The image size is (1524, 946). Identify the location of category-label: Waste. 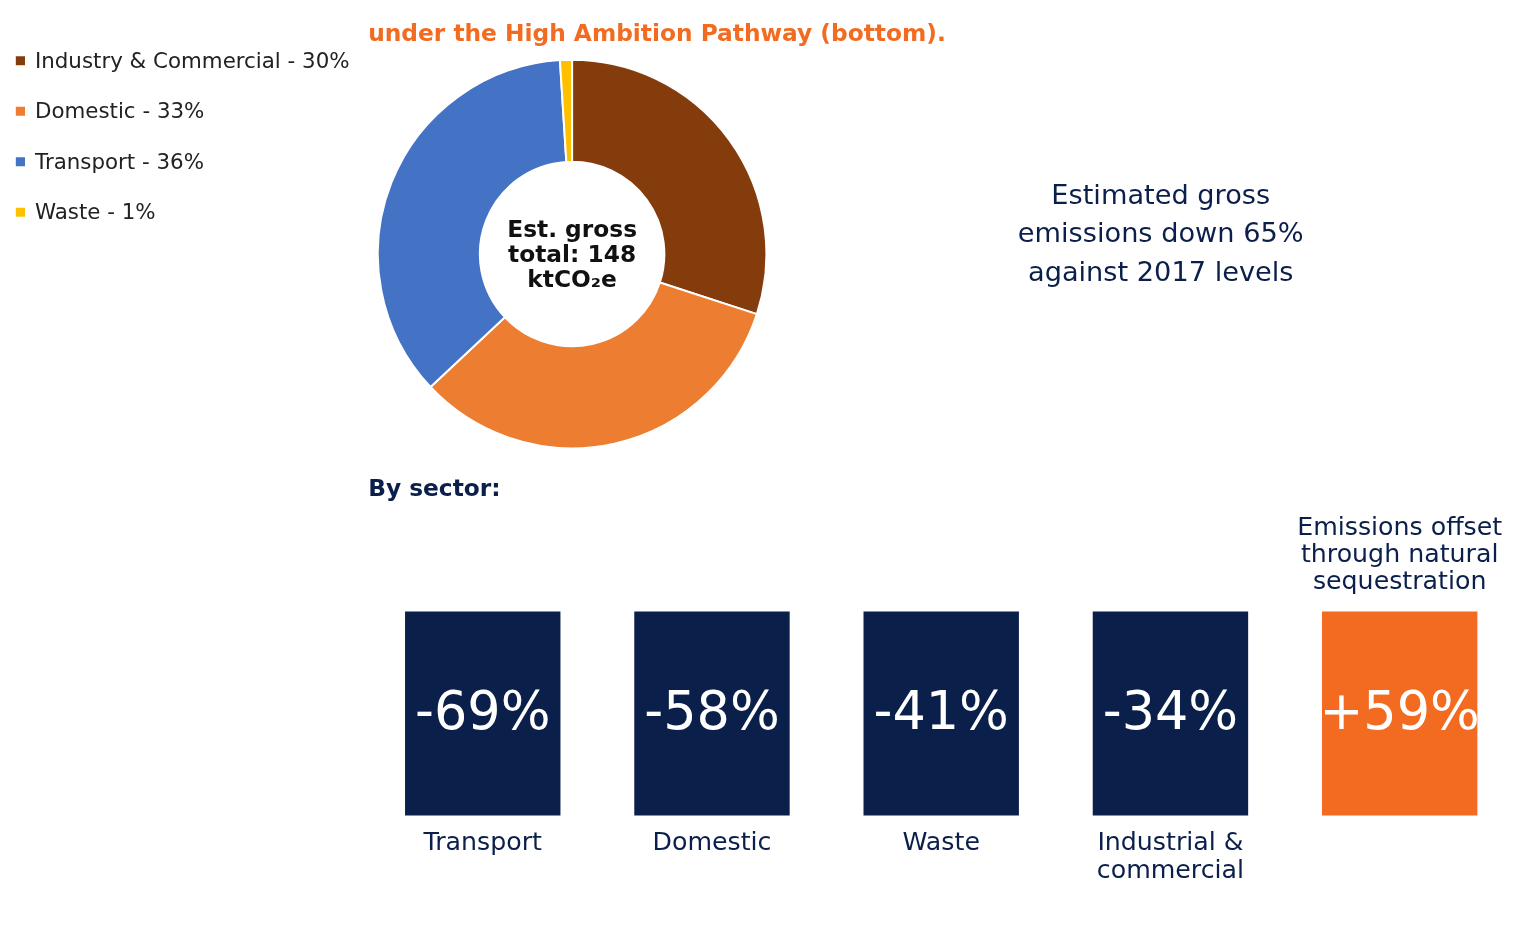
(941, 842).